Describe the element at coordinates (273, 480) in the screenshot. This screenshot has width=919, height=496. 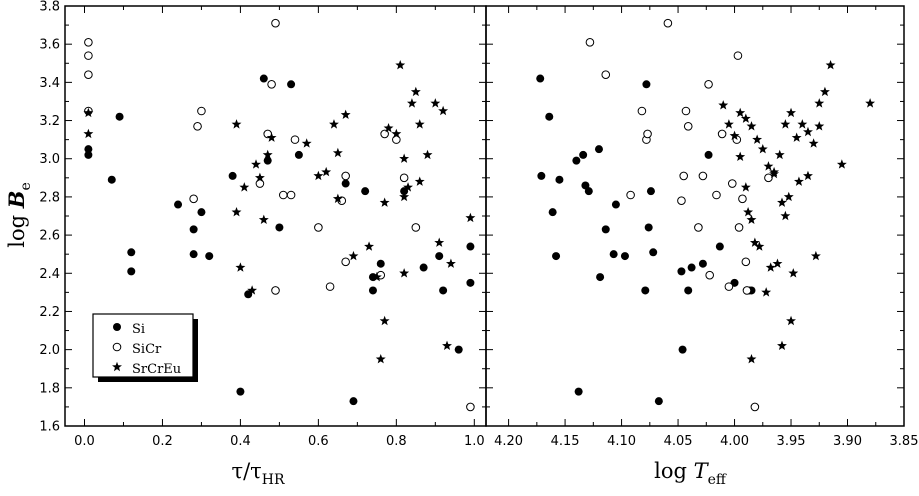
I see `left-x-axis-title-sub: HR` at that location.